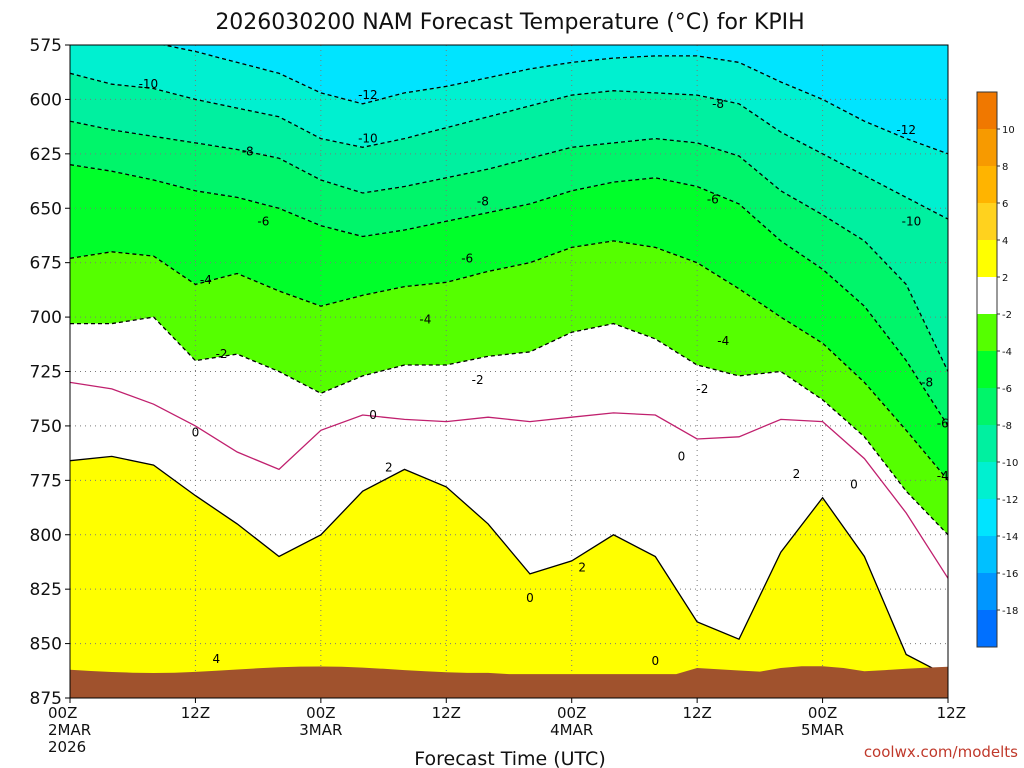 This screenshot has width=1024, height=768. What do you see at coordinates (1010, 574) in the screenshot?
I see `colorbar-tick-label: -16` at bounding box center [1010, 574].